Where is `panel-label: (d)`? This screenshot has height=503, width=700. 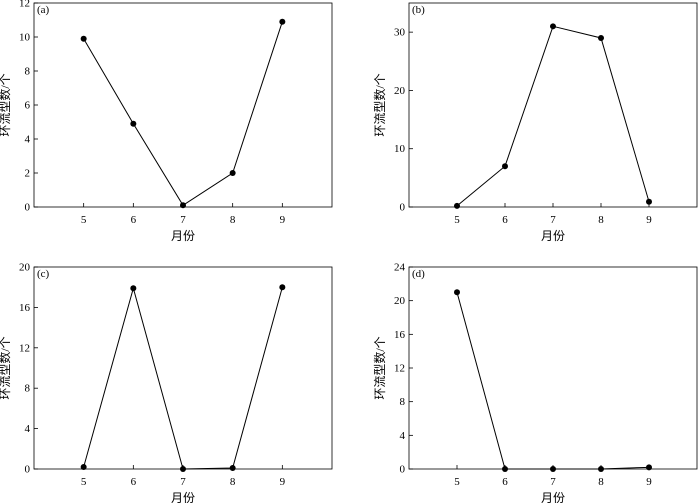 panel-label: (d) is located at coordinates (418, 274).